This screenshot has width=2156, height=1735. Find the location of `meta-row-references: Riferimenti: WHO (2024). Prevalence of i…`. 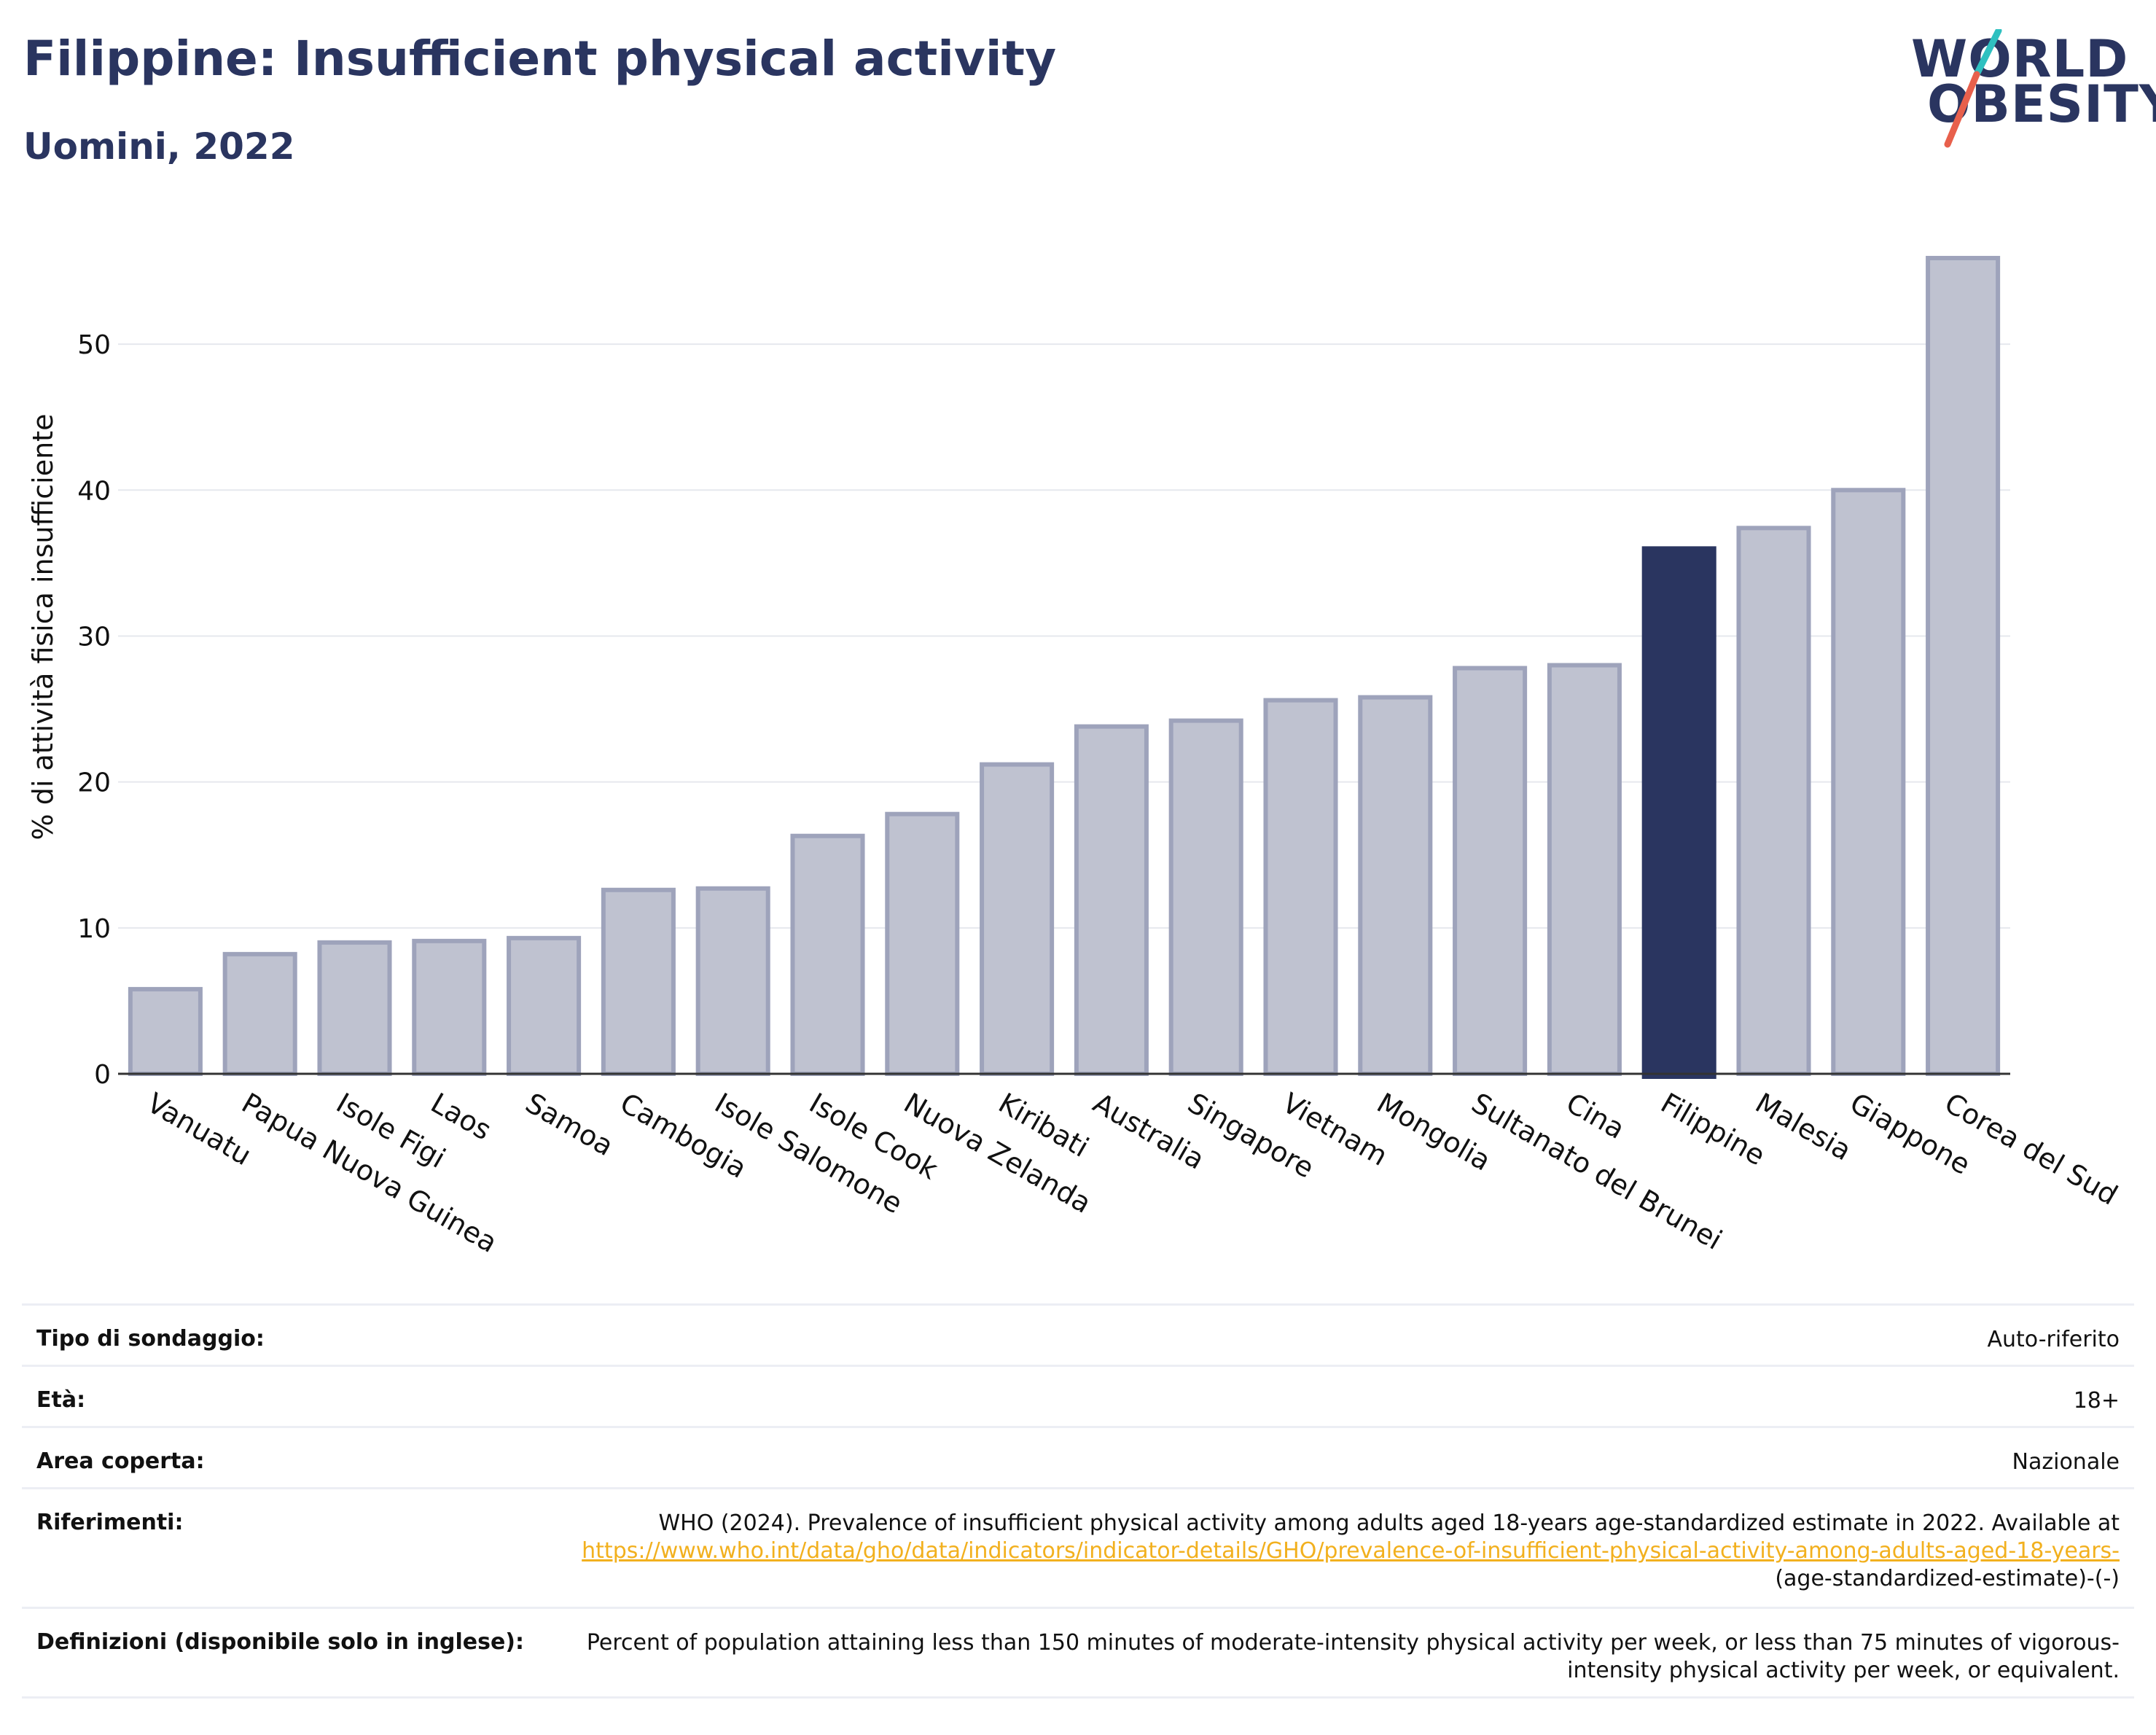

meta-row-references: Riferimenti: WHO (2024). Prevalence of i… is located at coordinates (1078, 1547).